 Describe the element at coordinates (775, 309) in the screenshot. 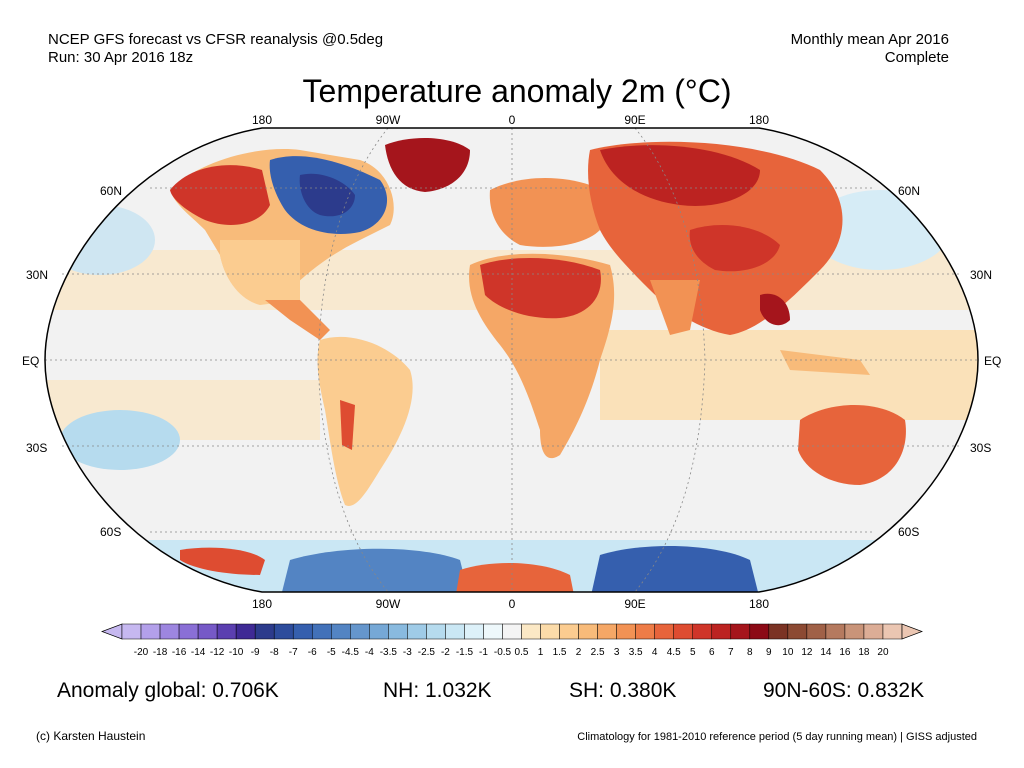

I see `se-asia-warm-anomaly` at that location.